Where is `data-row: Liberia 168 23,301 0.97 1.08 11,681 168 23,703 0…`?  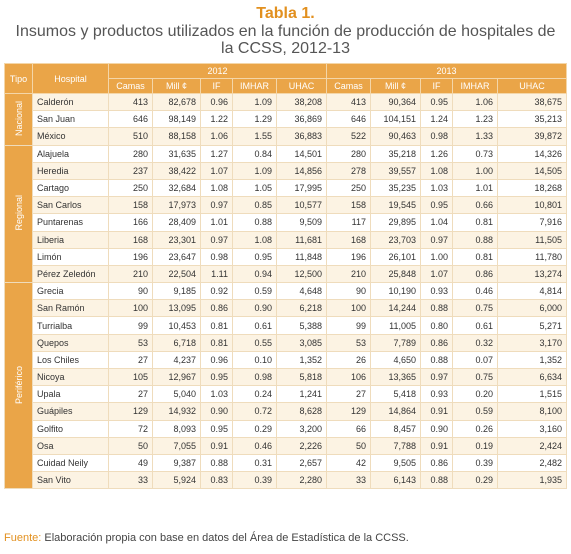 data-row: Liberia 168 23,301 0.97 1.08 11,681 168 23,703 0… is located at coordinates (286, 239).